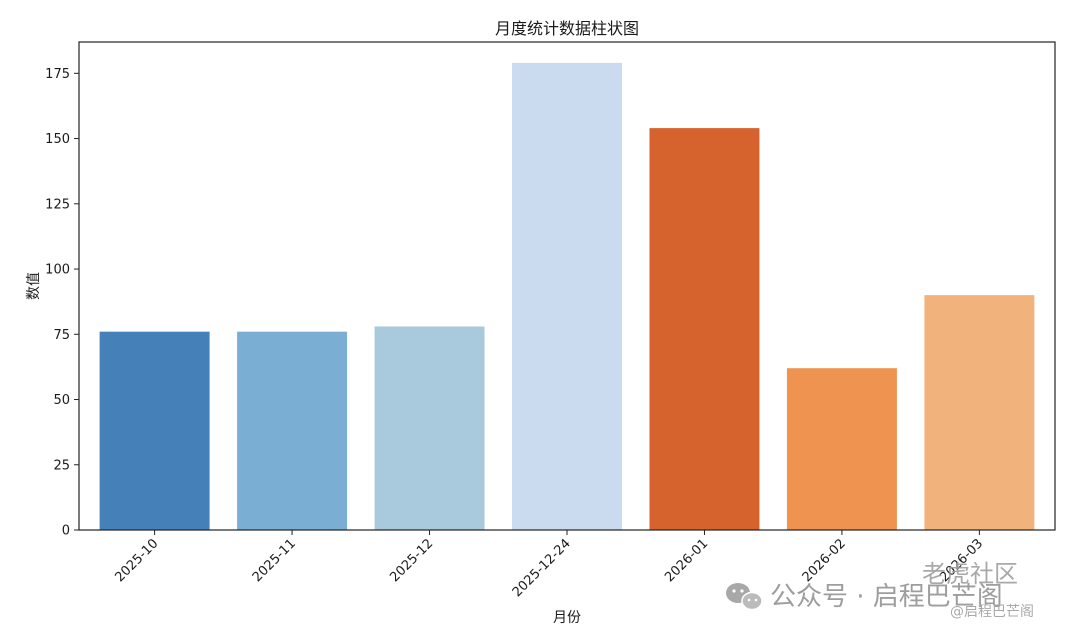  What do you see at coordinates (57, 204) in the screenshot?
I see `y-tick-label: 125` at bounding box center [57, 204].